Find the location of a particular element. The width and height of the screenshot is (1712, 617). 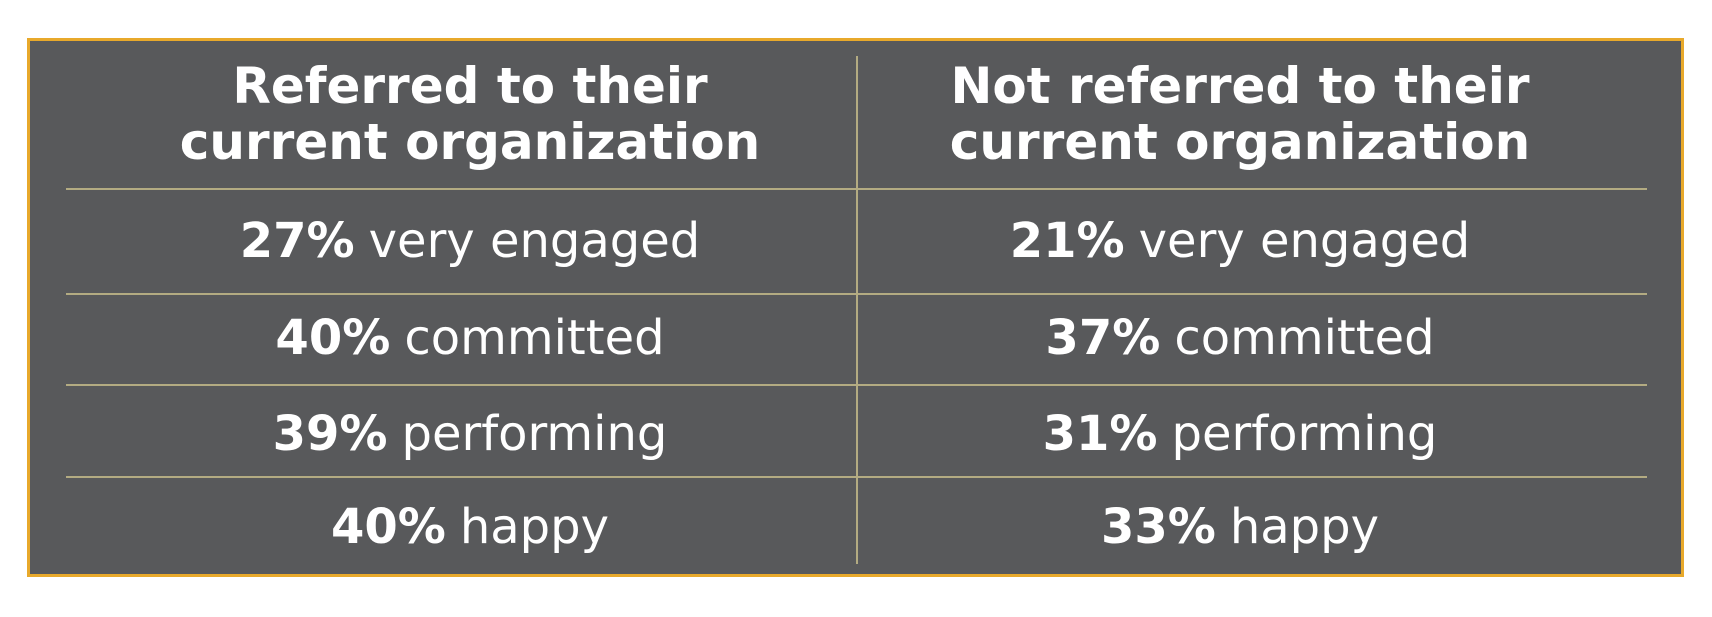

header-line: Not referred to their is located at coordinates (1240, 86).